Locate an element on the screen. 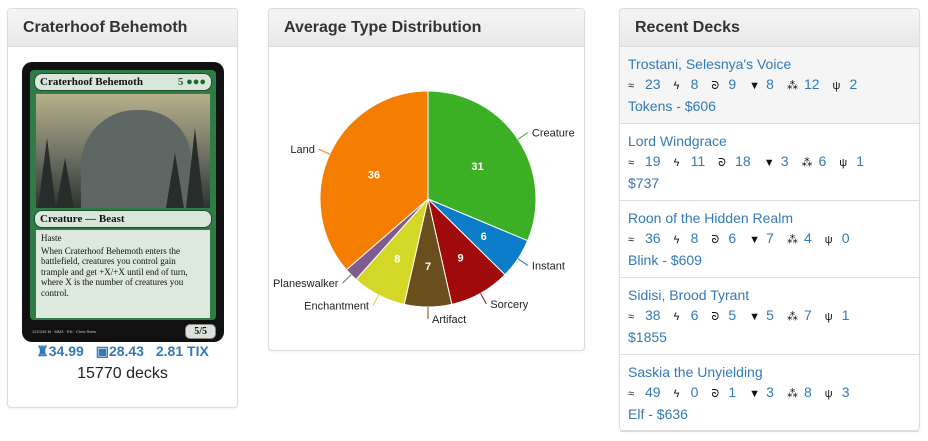 This screenshot has height=441, width=928. type-count: 4 is located at coordinates (807, 238).